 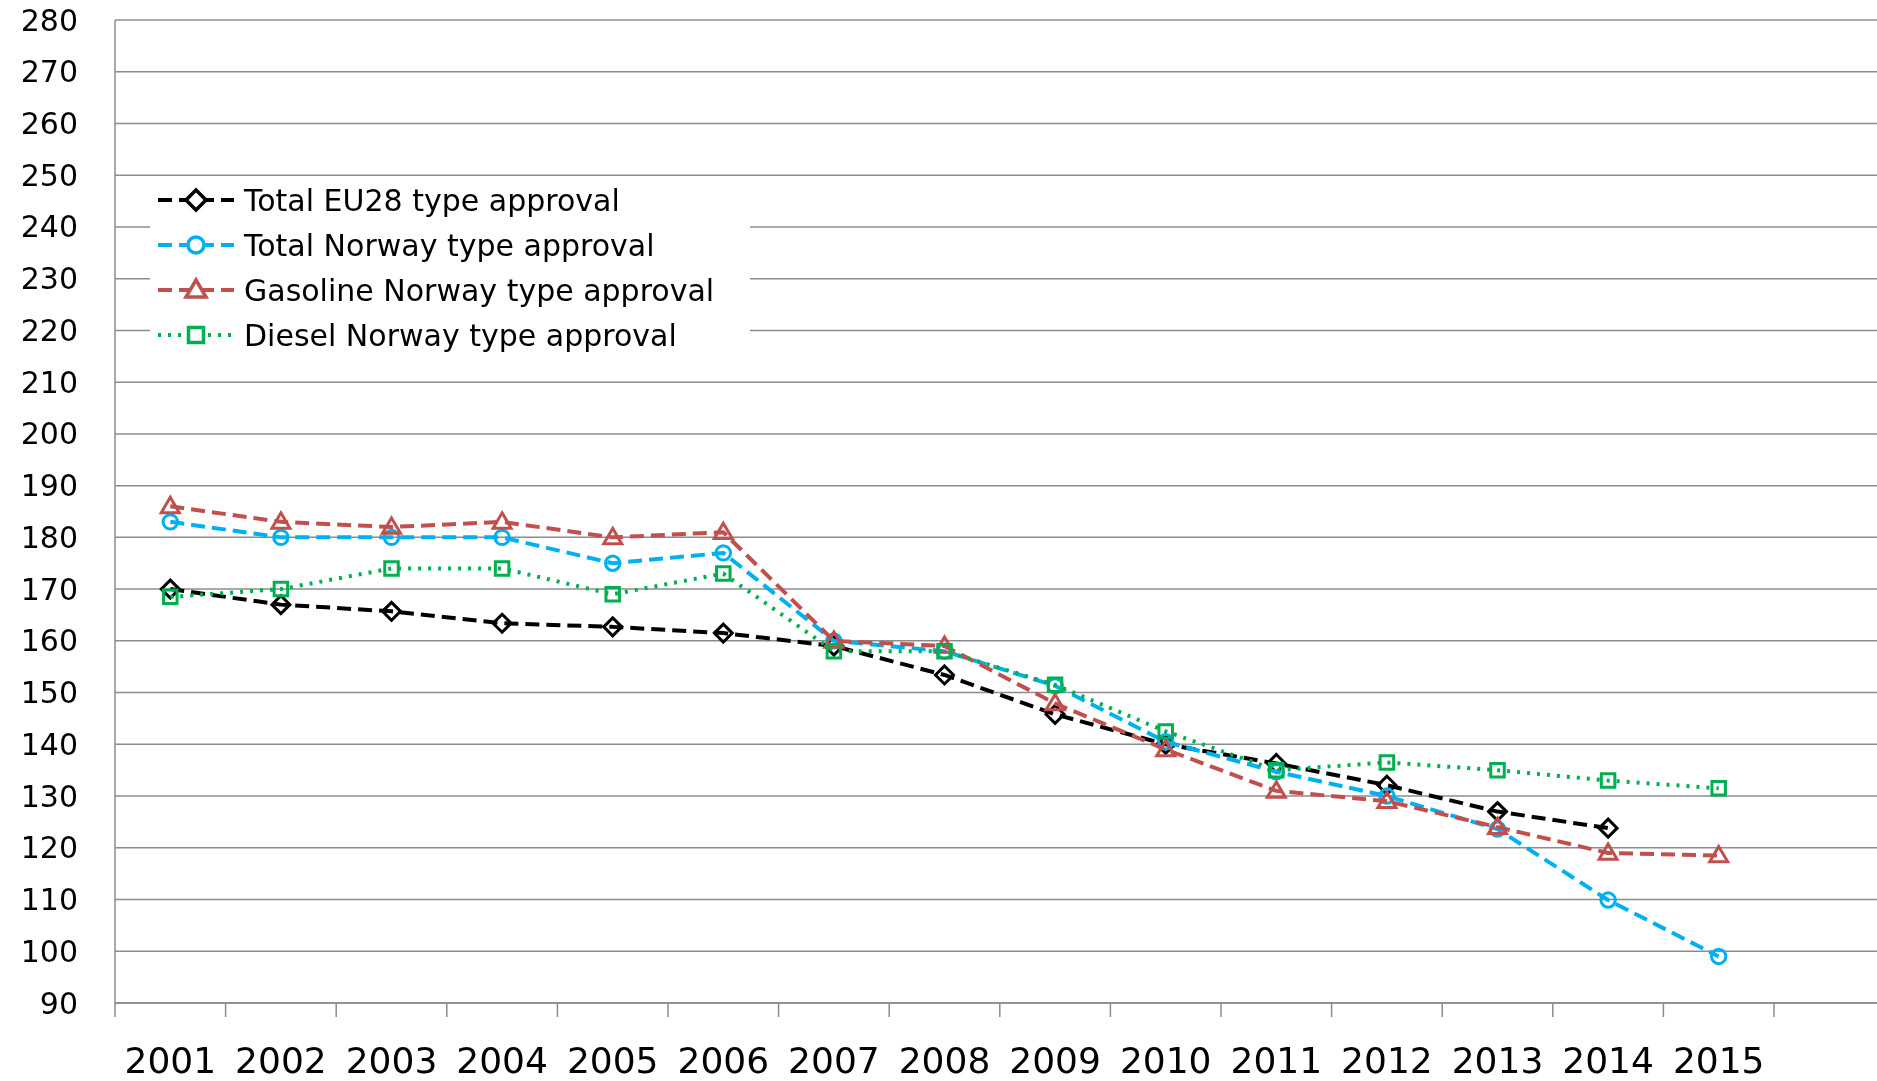 What do you see at coordinates (49, 72) in the screenshot?
I see `y-tick-label: 270` at bounding box center [49, 72].